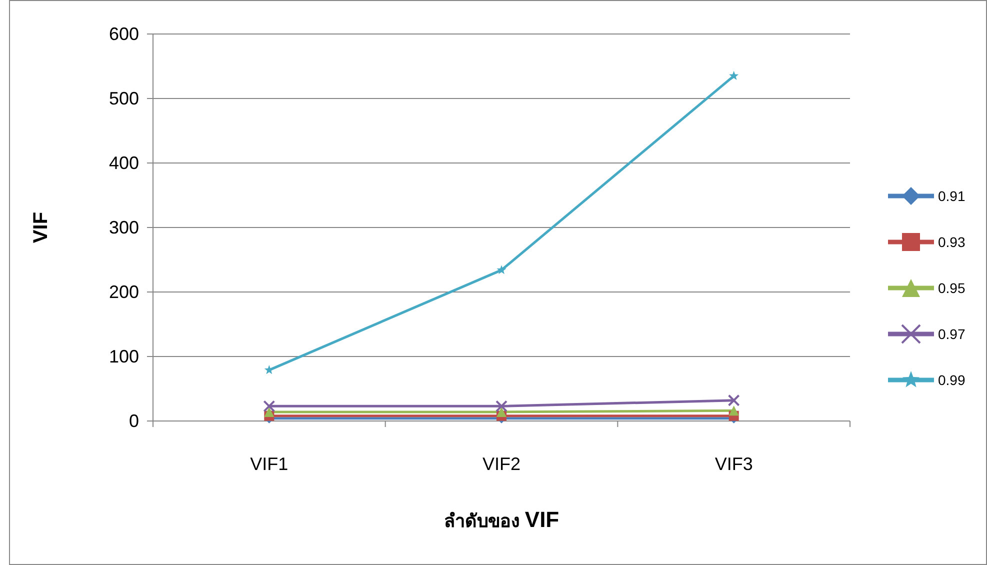 This screenshot has width=987, height=565. Describe the element at coordinates (952, 196) in the screenshot. I see `legend-label: 0.91` at that location.